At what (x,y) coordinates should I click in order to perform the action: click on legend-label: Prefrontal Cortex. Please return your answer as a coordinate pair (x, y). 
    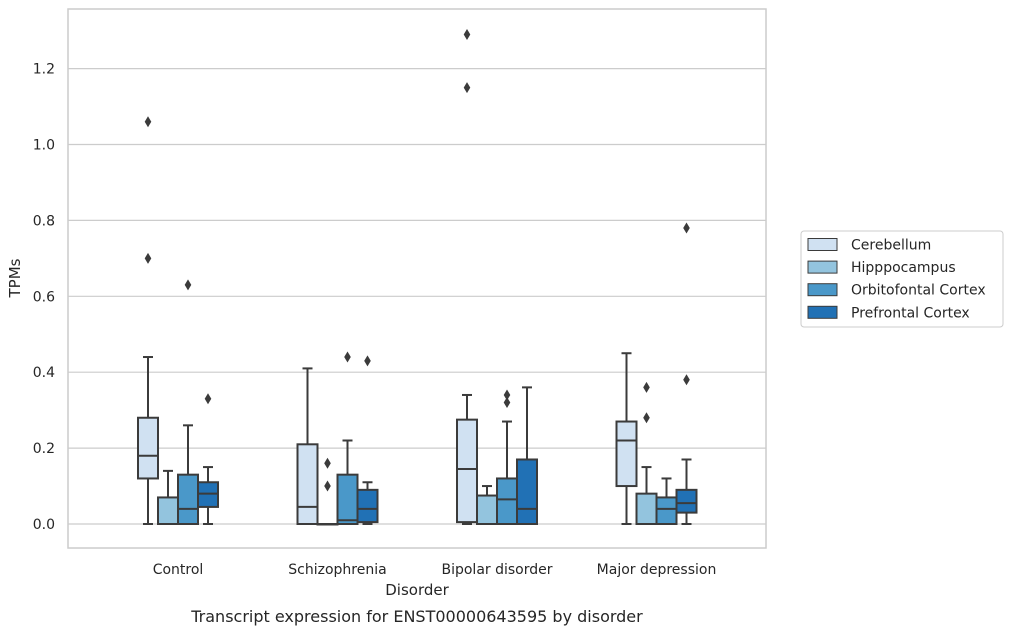
    Looking at the image, I should click on (910, 313).